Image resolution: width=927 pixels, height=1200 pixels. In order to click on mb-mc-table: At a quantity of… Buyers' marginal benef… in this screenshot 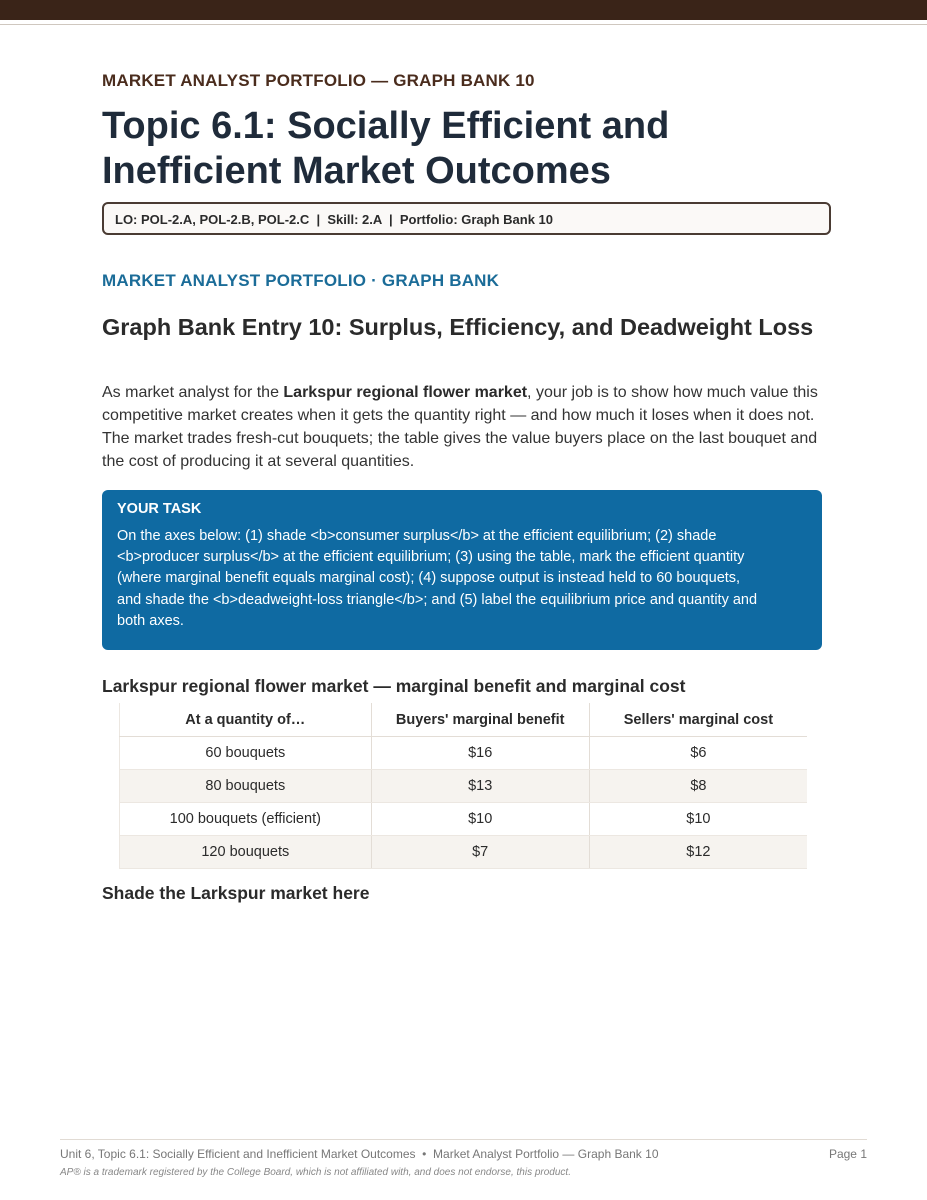, I will do `click(463, 786)`.